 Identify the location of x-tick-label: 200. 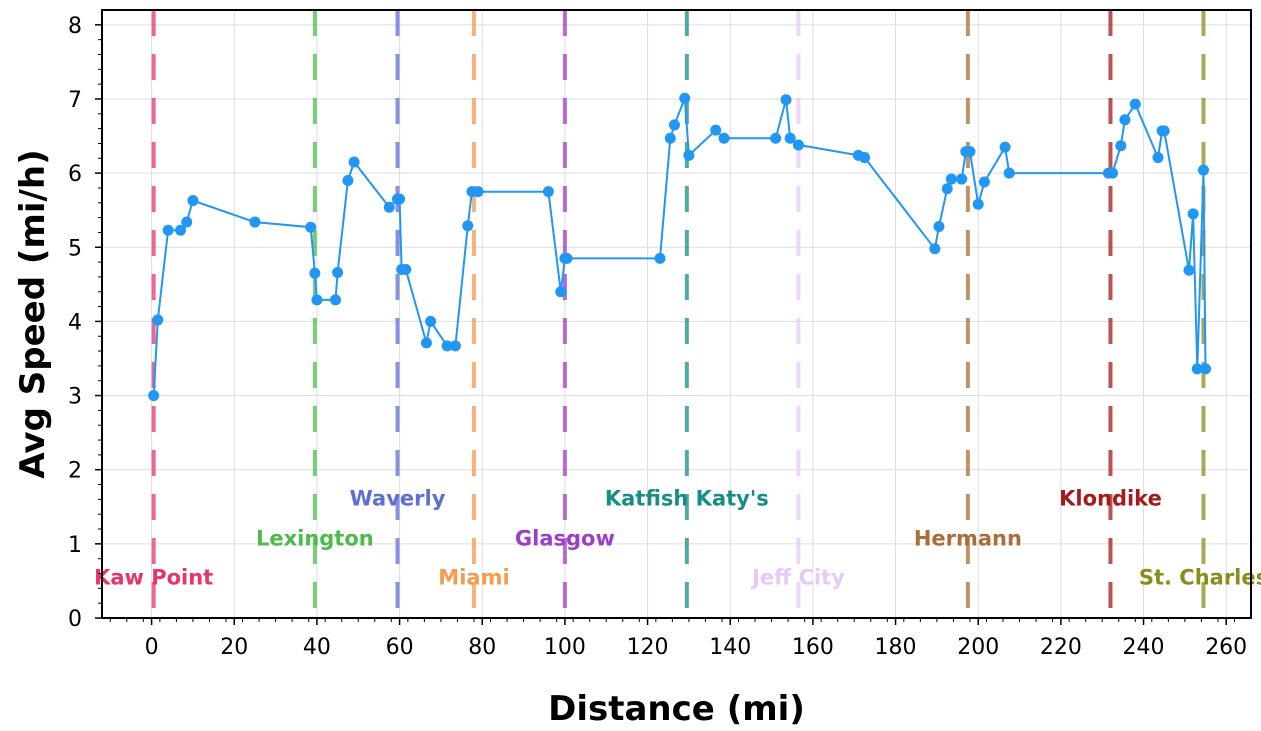
(978, 647).